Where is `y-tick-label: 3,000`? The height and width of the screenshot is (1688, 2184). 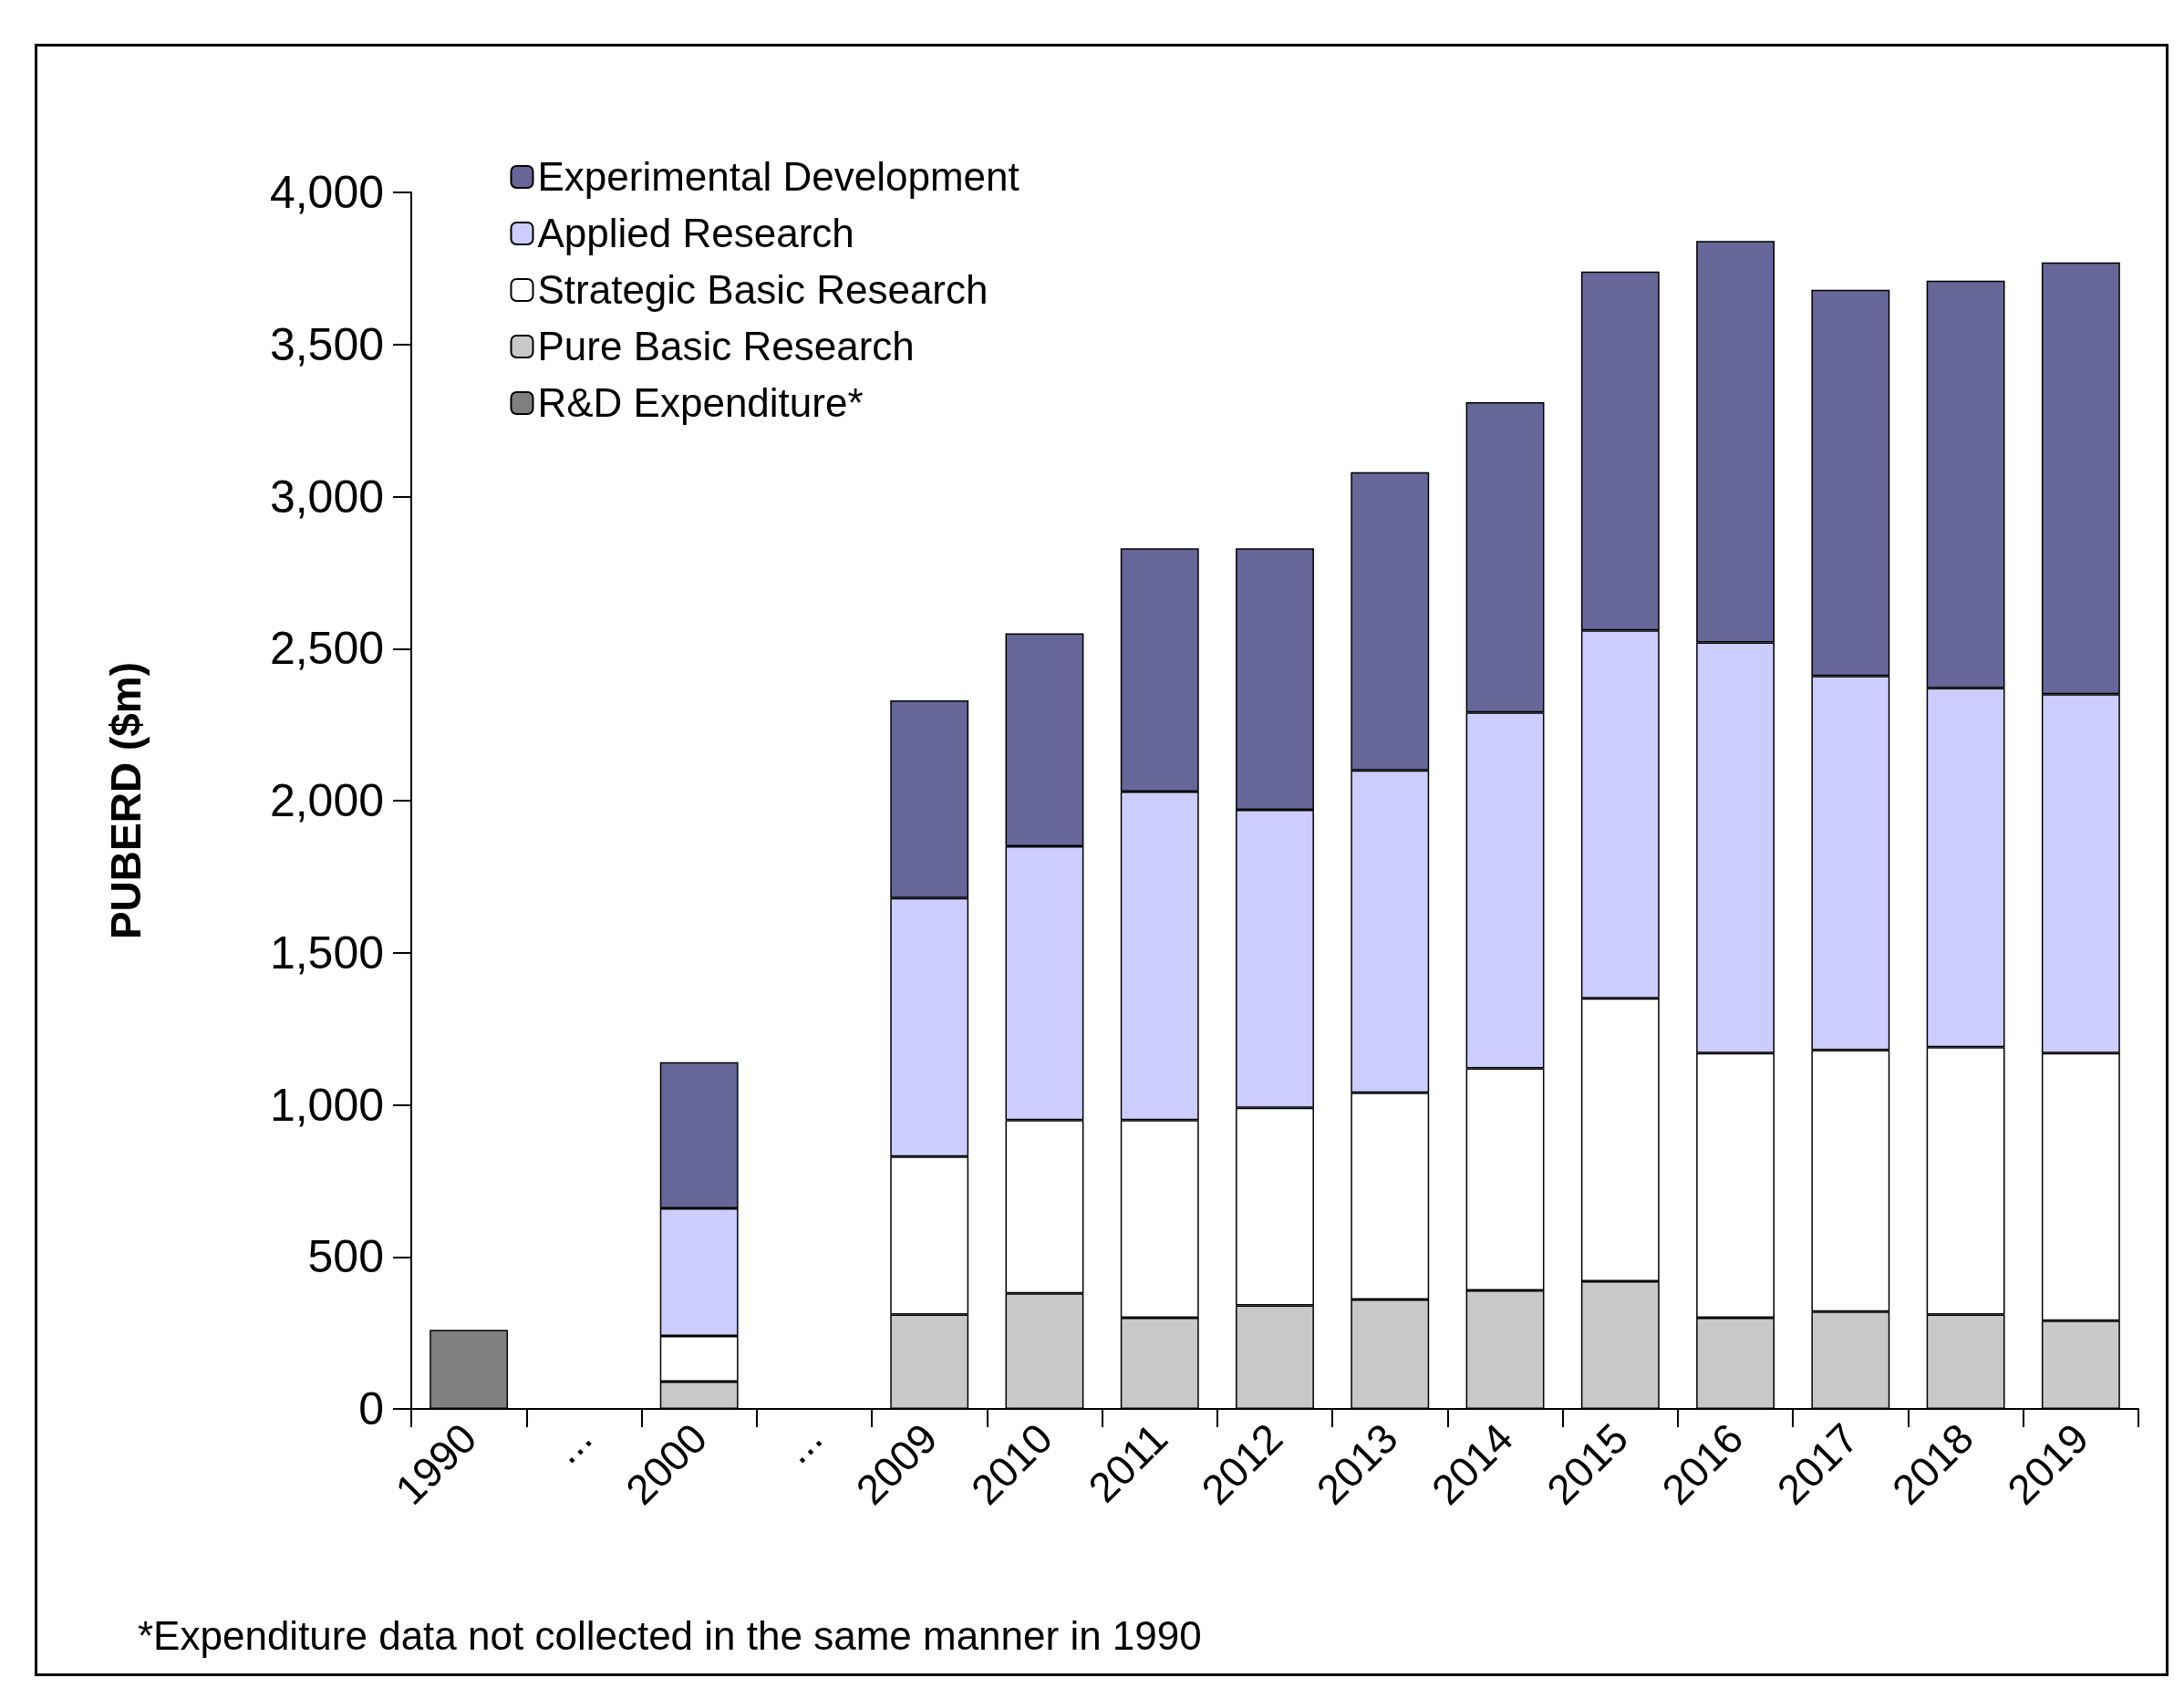
y-tick-label: 3,000 is located at coordinates (327, 497).